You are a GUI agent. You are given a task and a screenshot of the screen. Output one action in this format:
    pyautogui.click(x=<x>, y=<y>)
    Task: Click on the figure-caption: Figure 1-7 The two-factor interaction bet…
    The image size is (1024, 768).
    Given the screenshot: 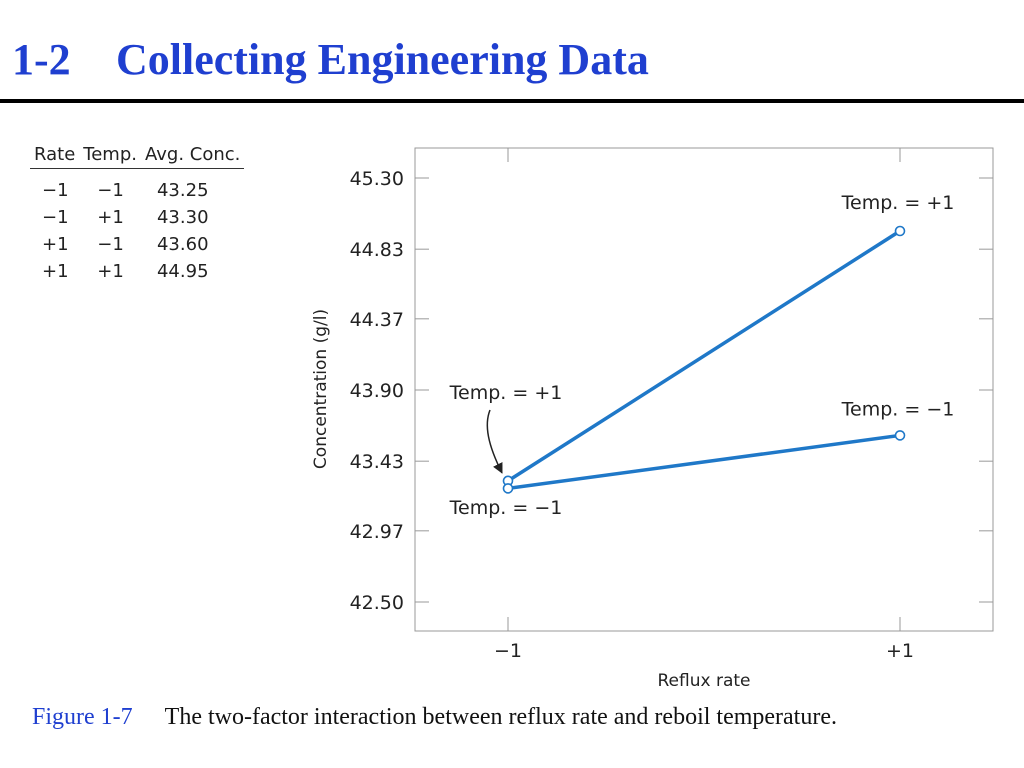 What is the action you would take?
    pyautogui.click(x=434, y=717)
    